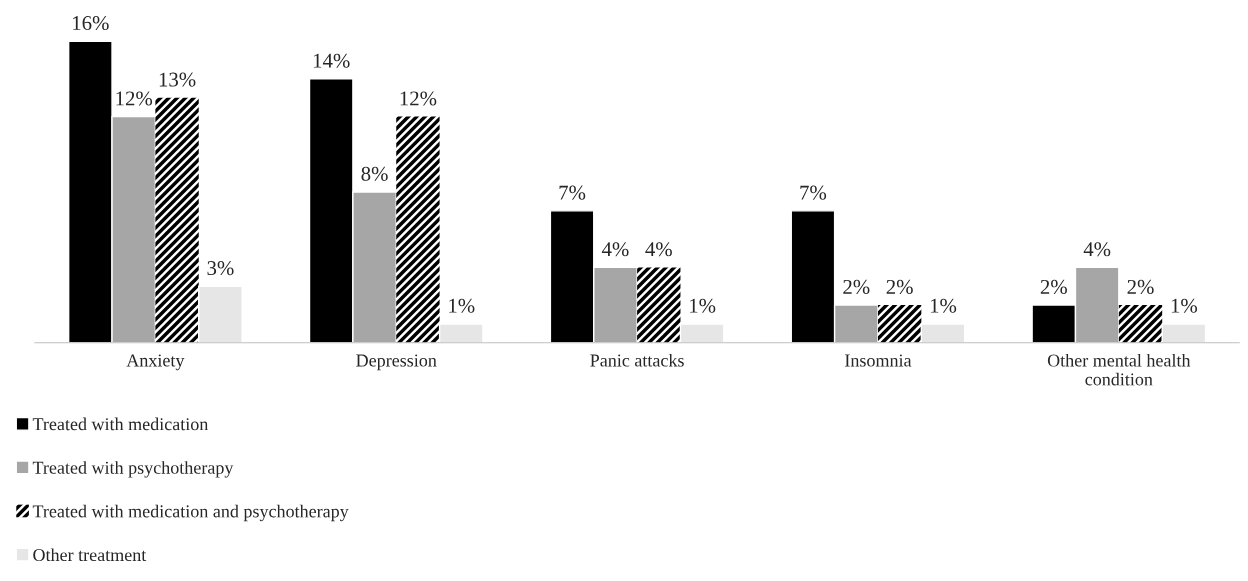 Image resolution: width=1248 pixels, height=581 pixels. Describe the element at coordinates (177, 79) in the screenshot. I see `data-label: 13%` at that location.